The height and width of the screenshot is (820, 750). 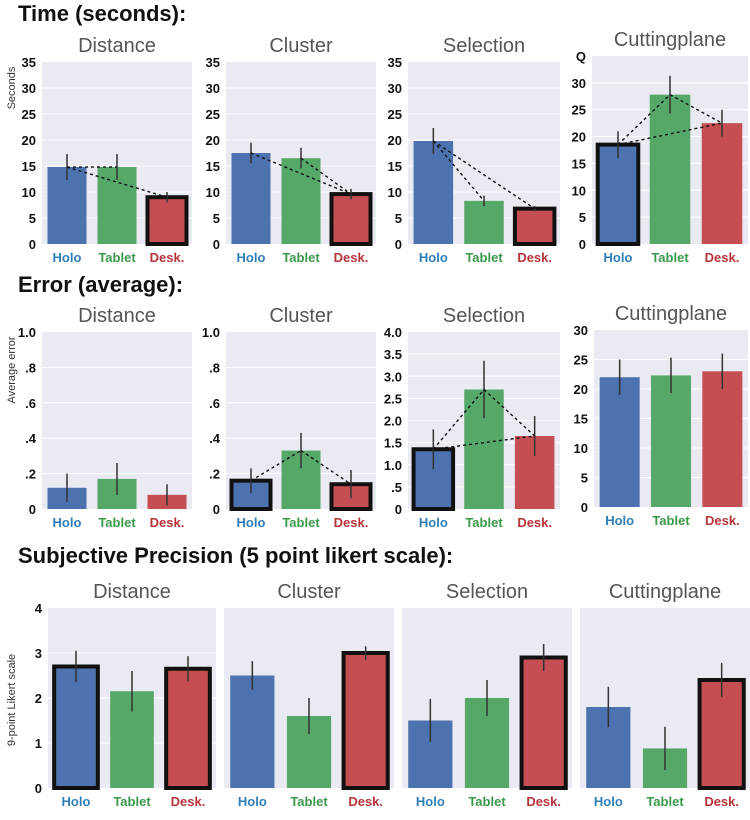 I want to click on panel-8-ytick-label: 25, so click(x=581, y=360).